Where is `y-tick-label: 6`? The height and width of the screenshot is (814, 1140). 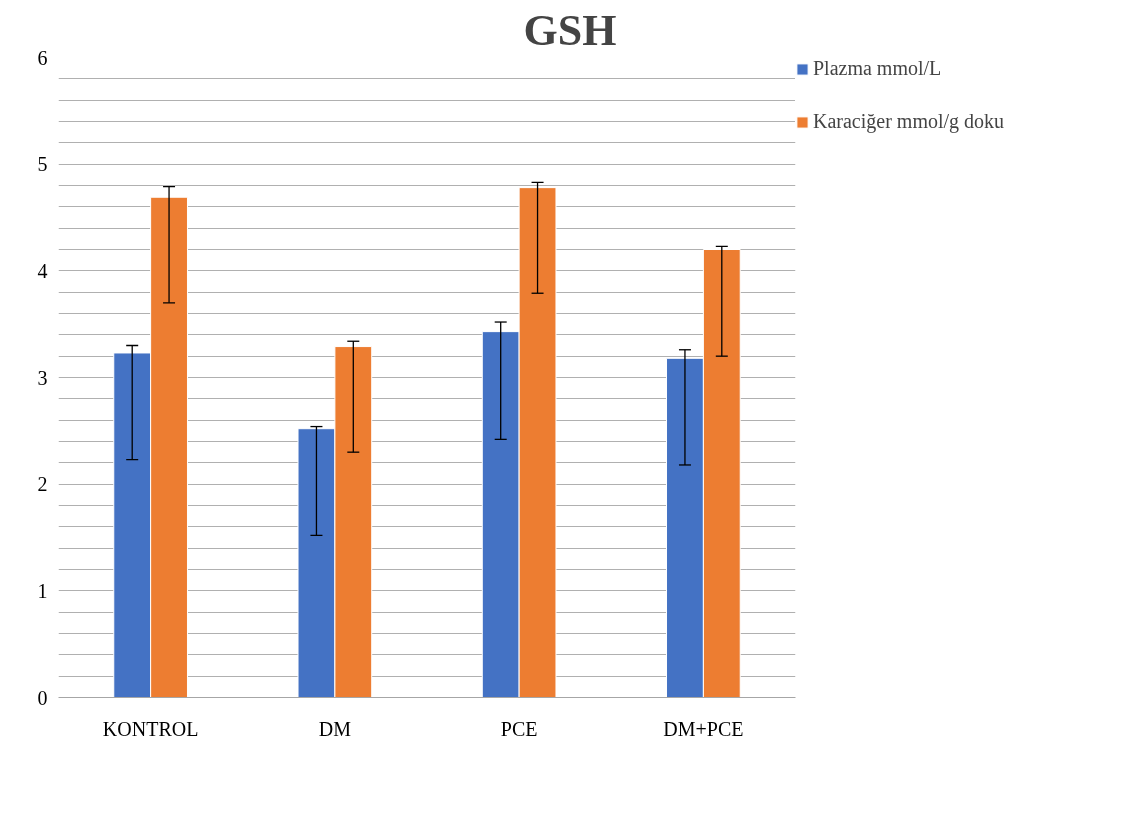
y-tick-label: 6 is located at coordinates (42, 57).